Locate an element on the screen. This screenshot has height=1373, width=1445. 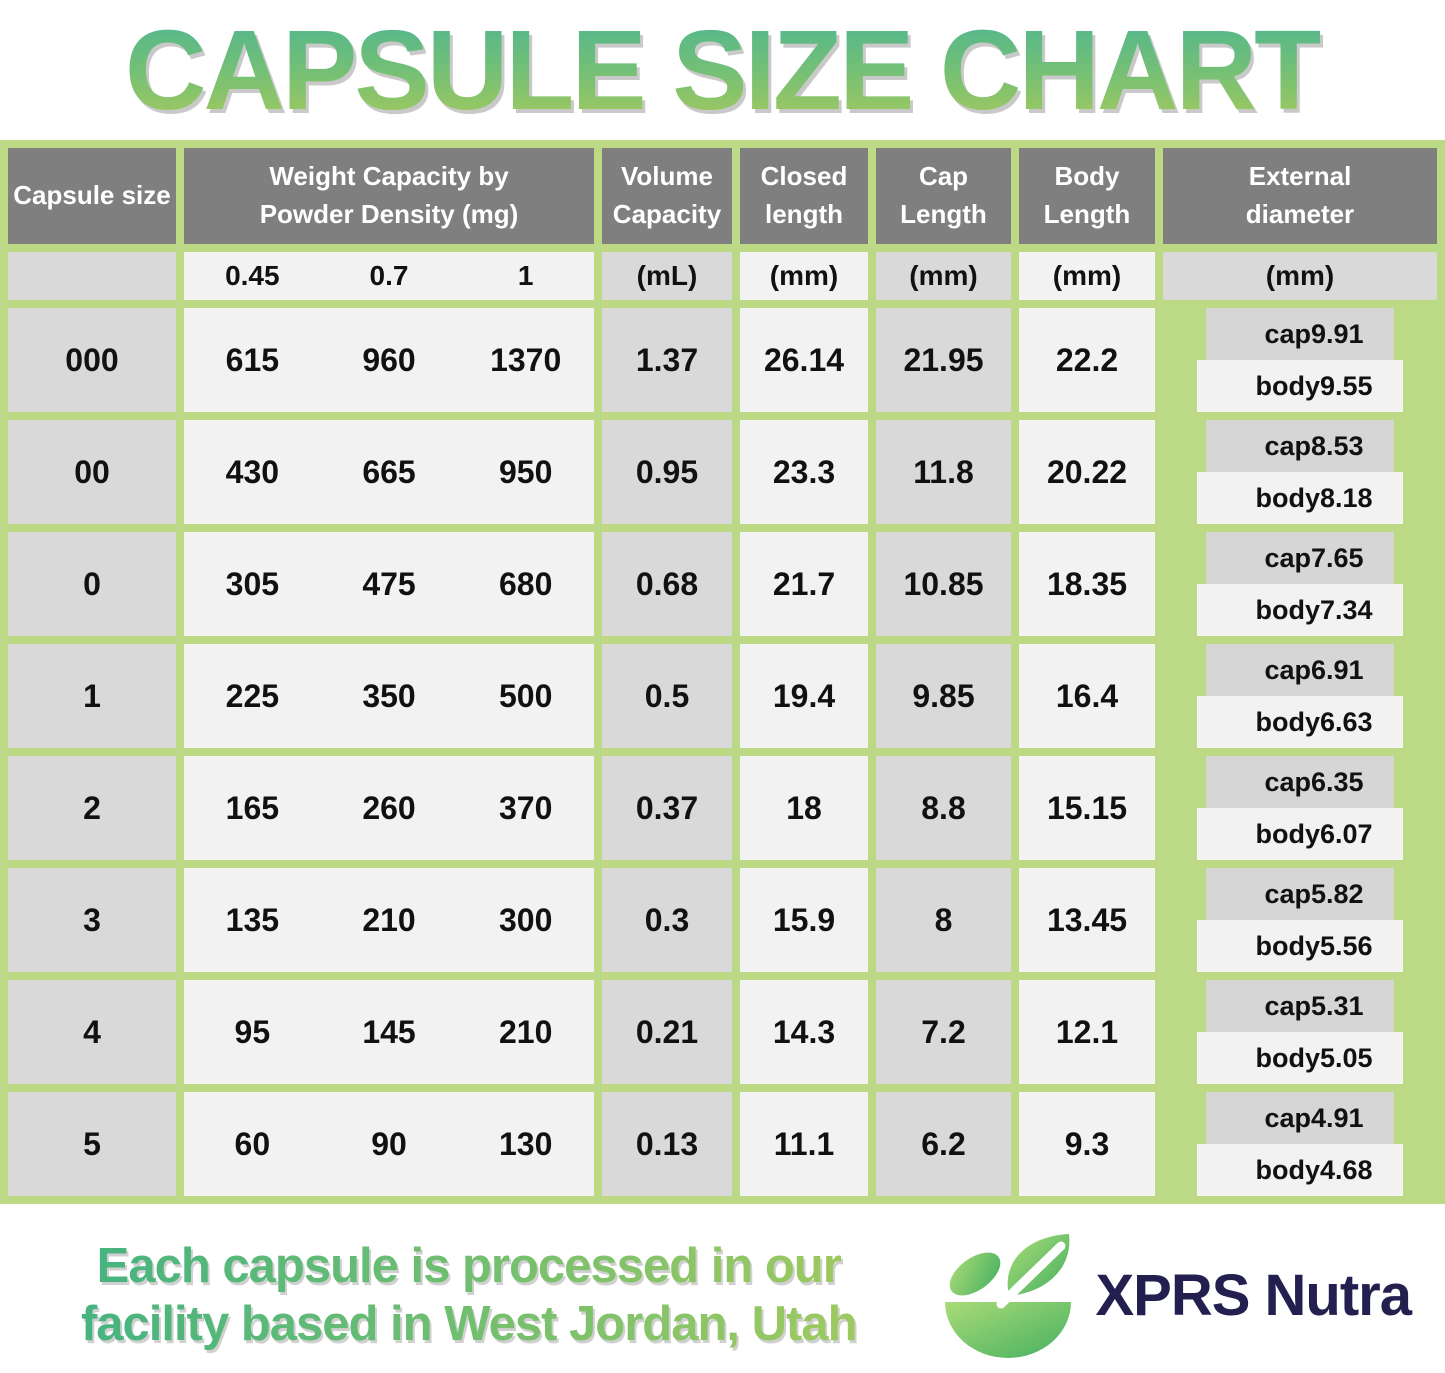
weight-value: 350 is located at coordinates (389, 695).